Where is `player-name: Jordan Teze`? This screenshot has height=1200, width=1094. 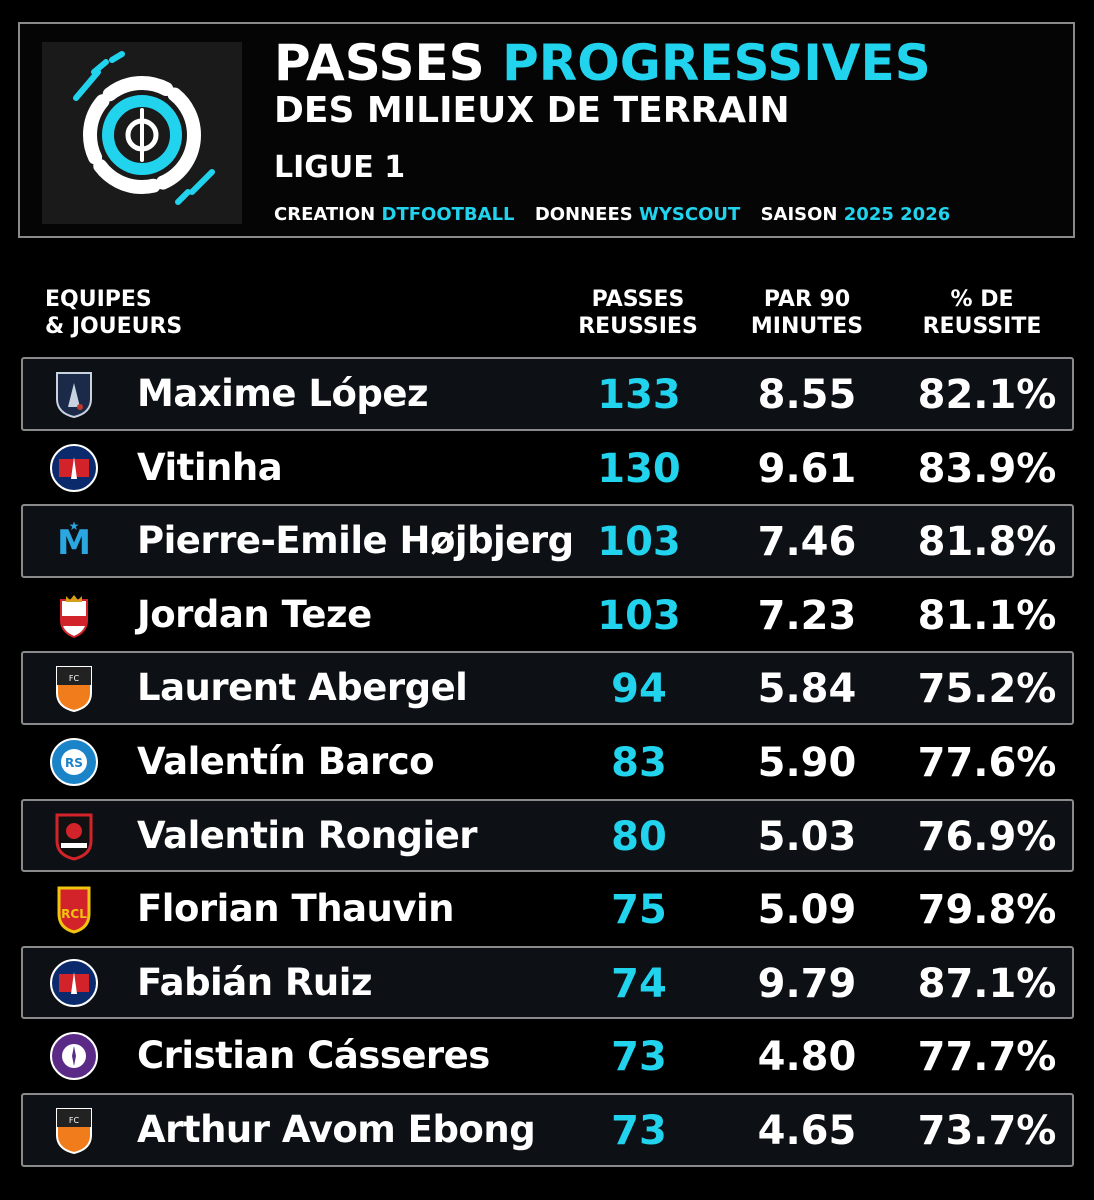 player-name: Jordan Teze is located at coordinates (254, 614).